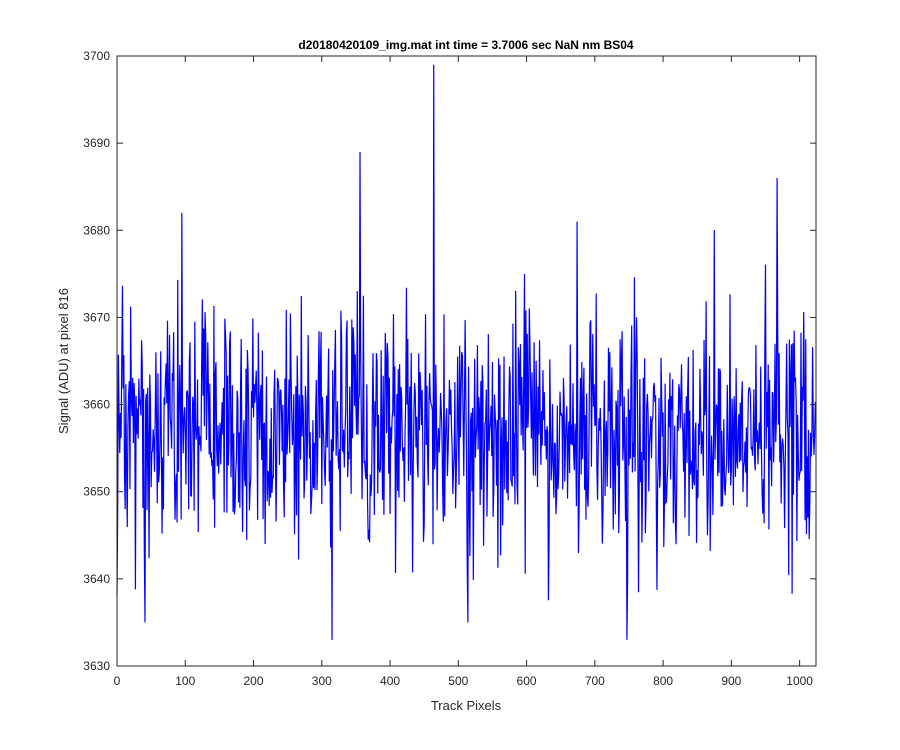 The width and height of the screenshot is (900, 750). I want to click on x-tick-label: 300, so click(322, 681).